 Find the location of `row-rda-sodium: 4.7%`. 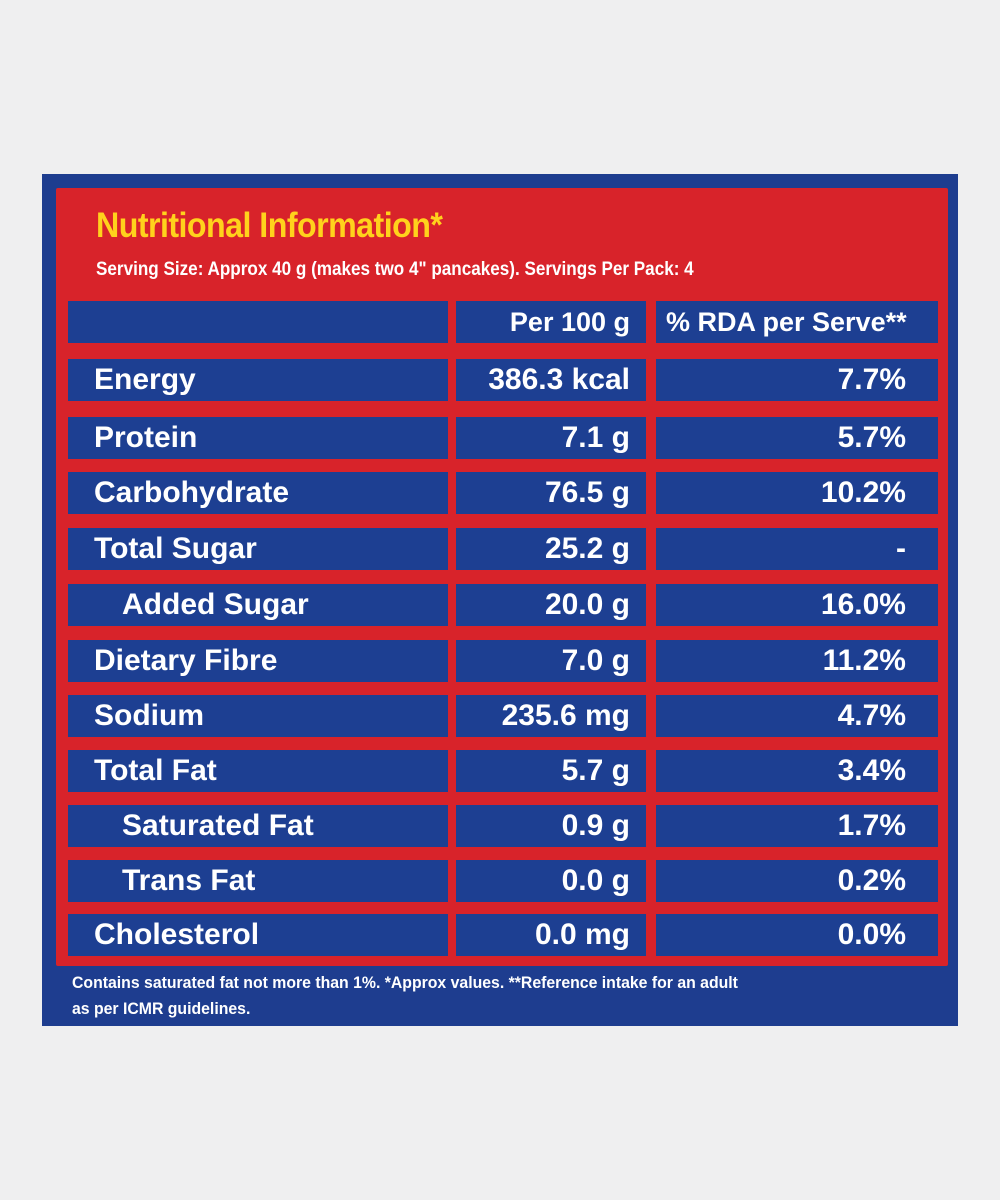

row-rda-sodium: 4.7% is located at coordinates (797, 716).